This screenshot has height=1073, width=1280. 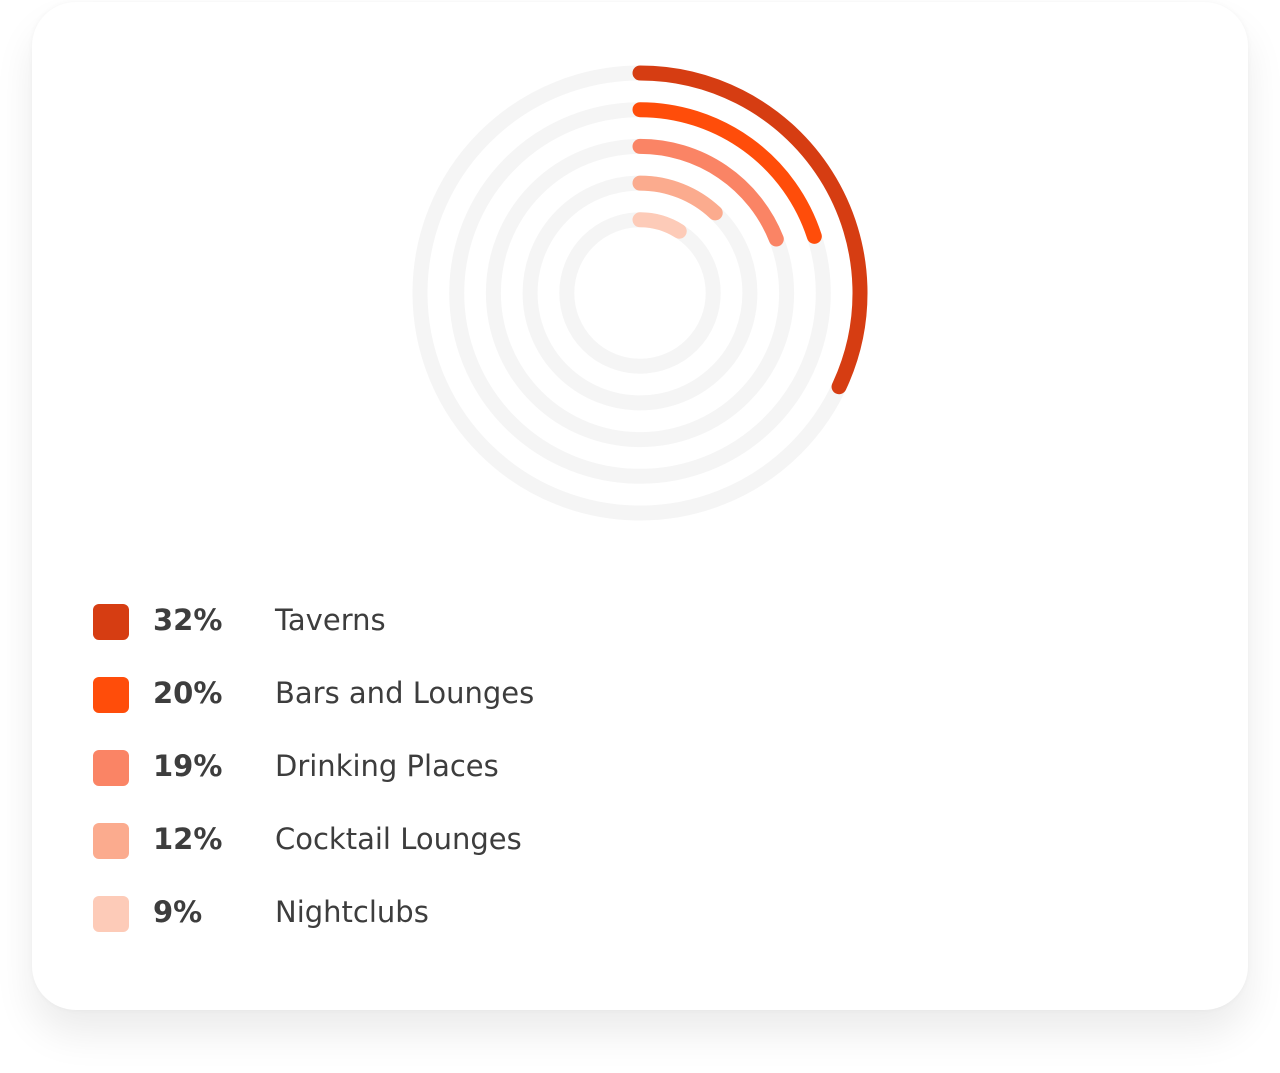 What do you see at coordinates (187, 839) in the screenshot?
I see `legend-value: 12%` at bounding box center [187, 839].